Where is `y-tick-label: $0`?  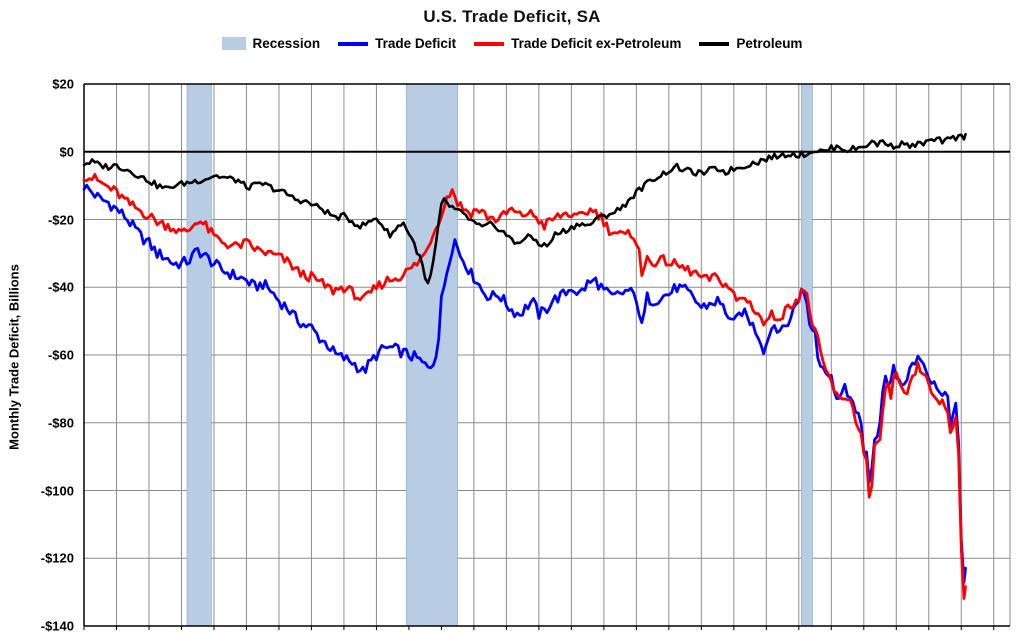 y-tick-label: $0 is located at coordinates (66, 152).